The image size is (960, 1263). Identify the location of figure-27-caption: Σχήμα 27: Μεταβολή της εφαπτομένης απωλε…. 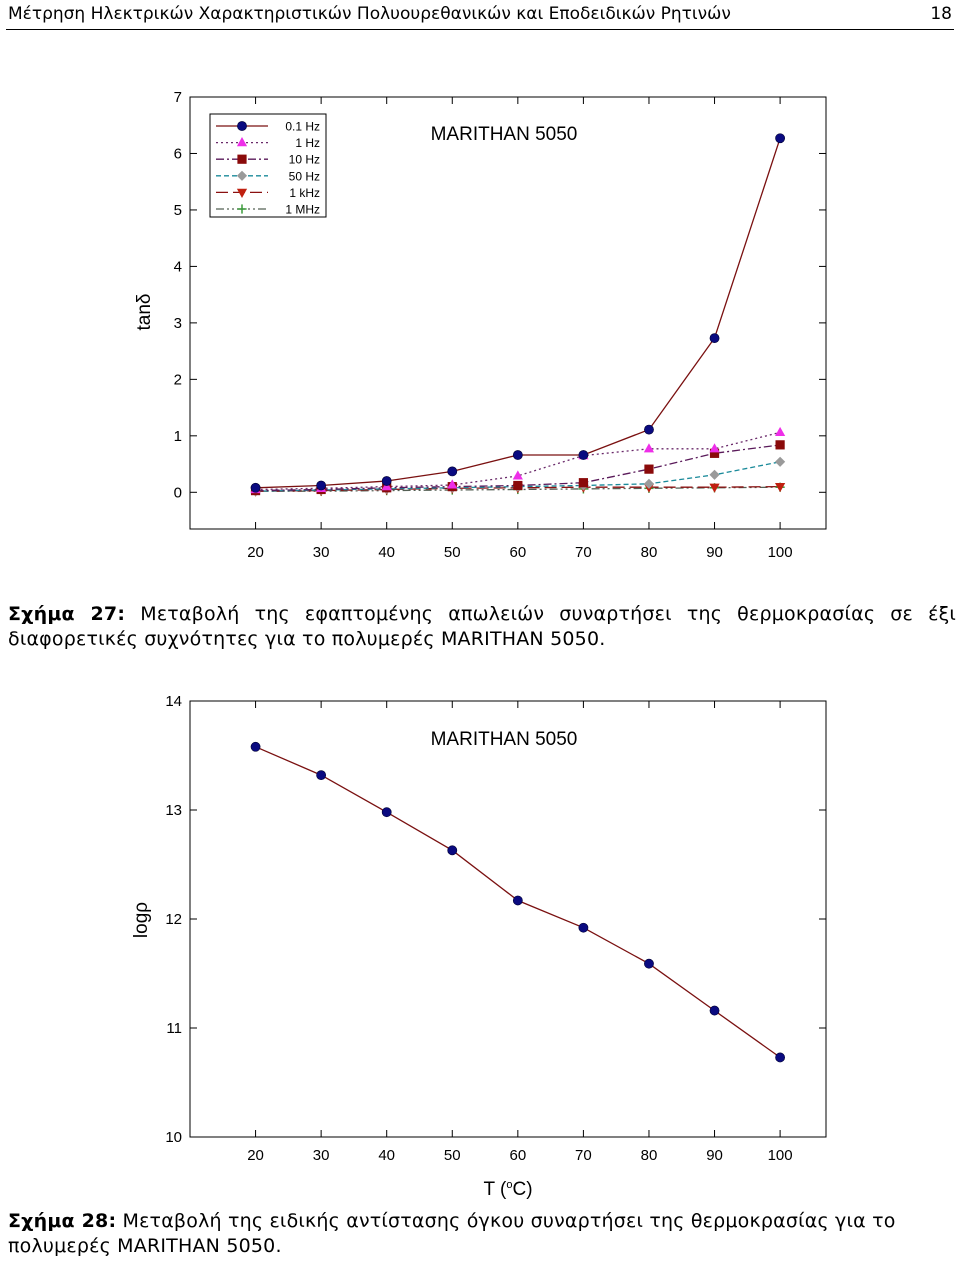
(482, 627).